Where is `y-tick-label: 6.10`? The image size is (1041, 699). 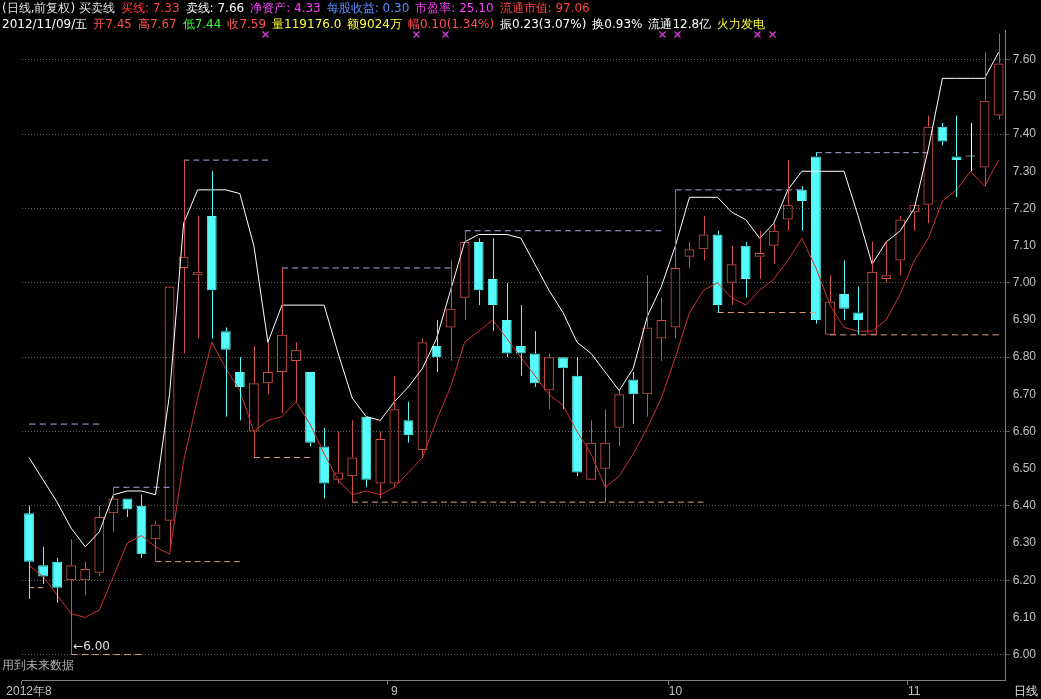 y-tick-label: 6.10 is located at coordinates (1024, 616).